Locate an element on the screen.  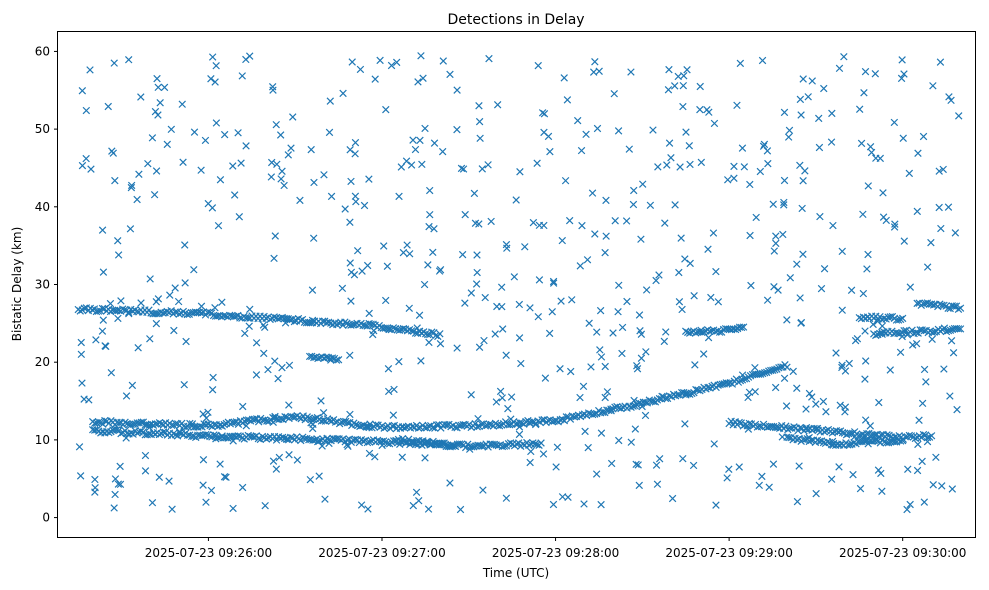
y-tick-label: 50 is located at coordinates (42, 129).